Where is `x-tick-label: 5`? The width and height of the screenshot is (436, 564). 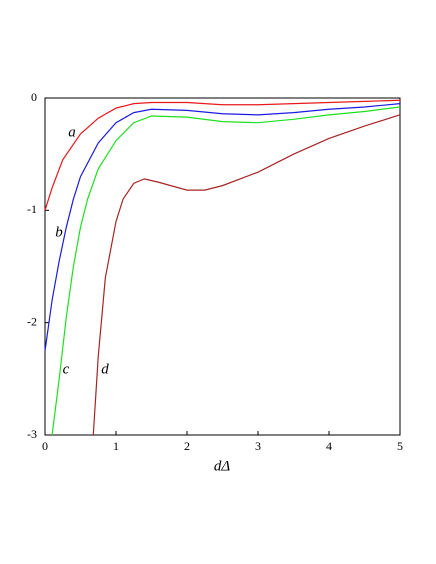
x-tick-label: 5 is located at coordinates (400, 446).